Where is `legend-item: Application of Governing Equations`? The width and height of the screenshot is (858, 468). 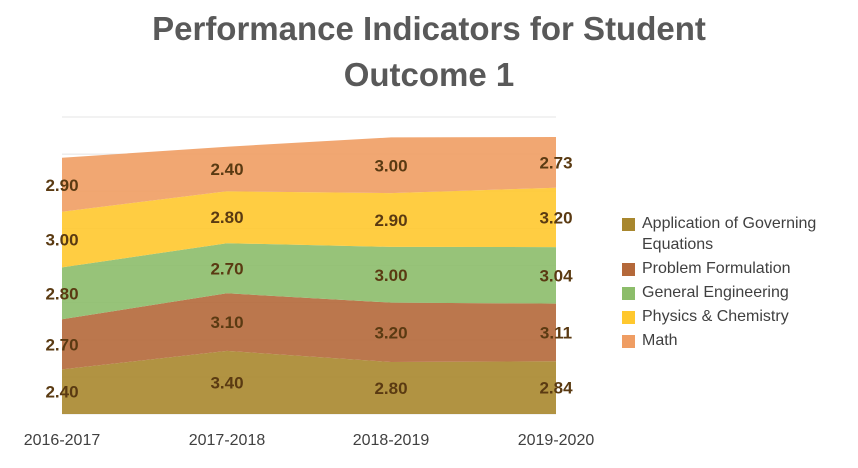 legend-item: Application of Governing Equations is located at coordinates (737, 234).